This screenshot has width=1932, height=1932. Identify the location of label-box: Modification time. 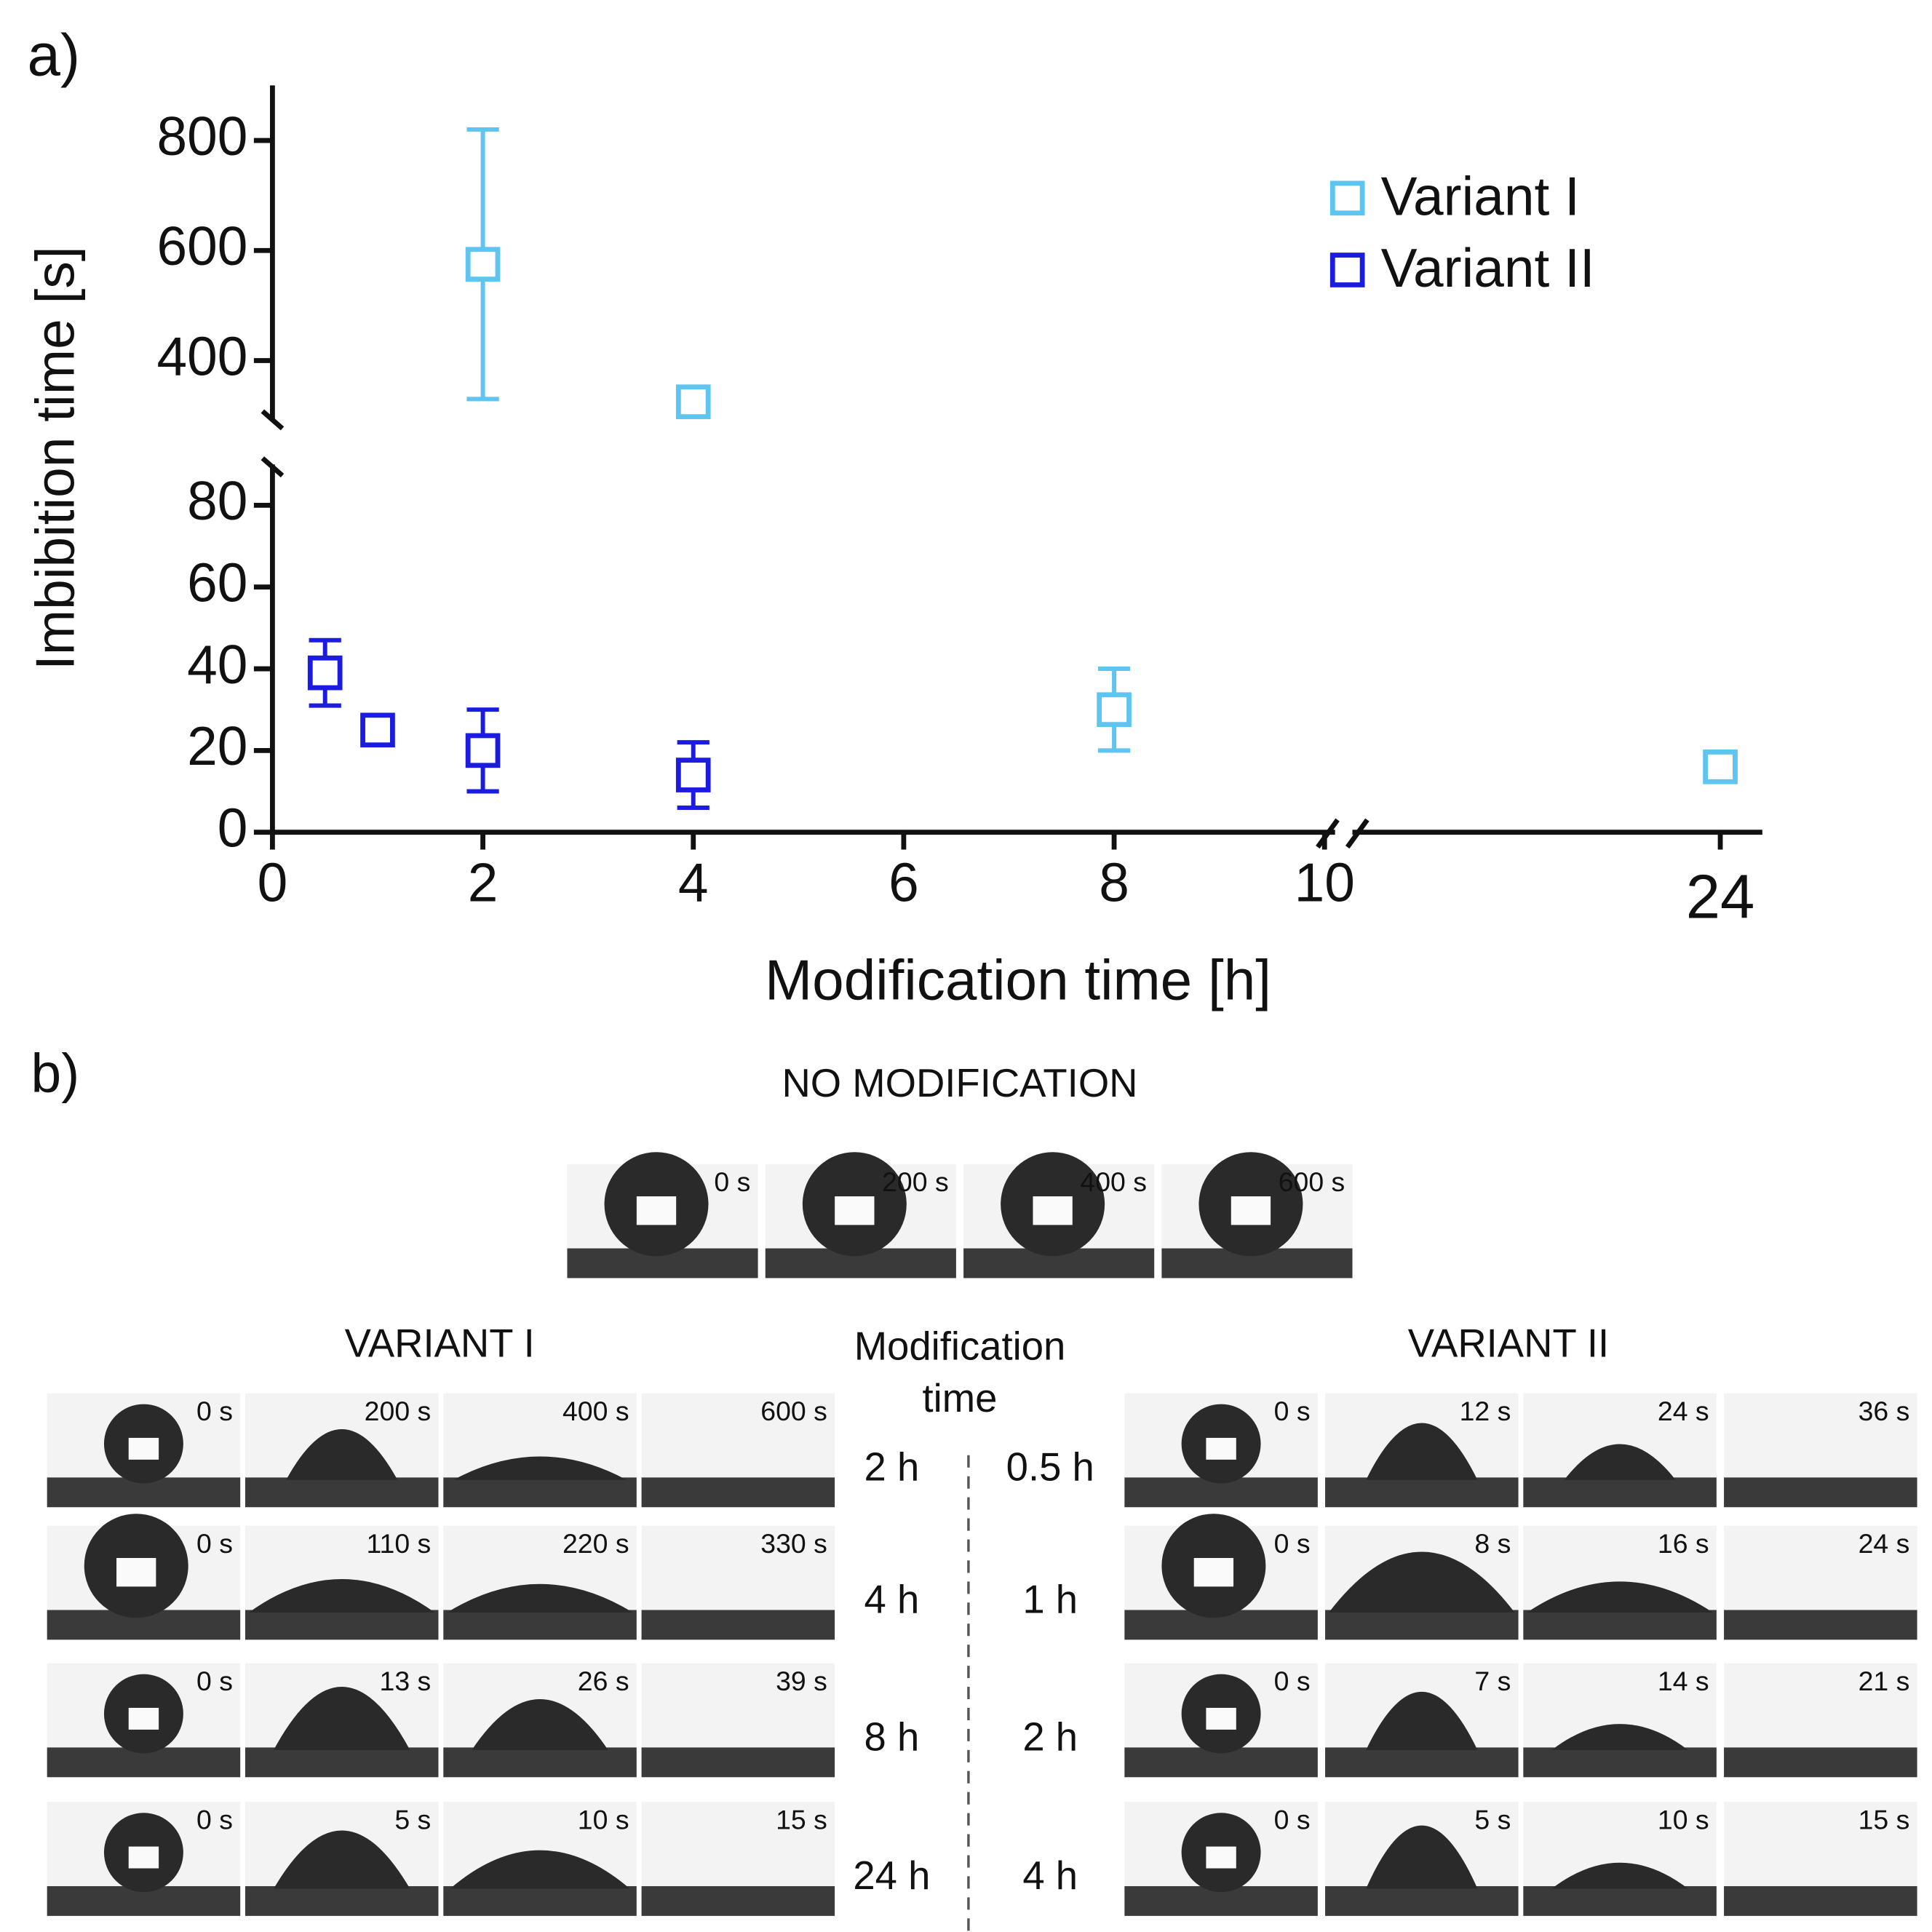
(960, 1372).